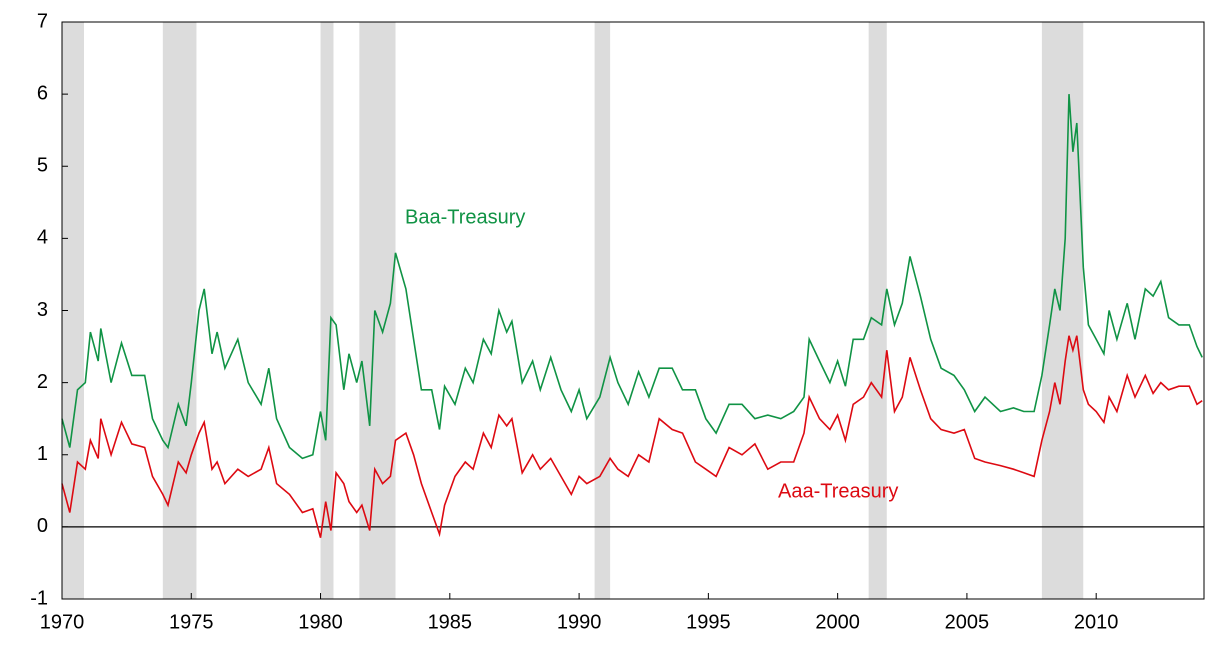 This screenshot has height=647, width=1205. Describe the element at coordinates (967, 622) in the screenshot. I see `x-tick-label: 2005` at that location.